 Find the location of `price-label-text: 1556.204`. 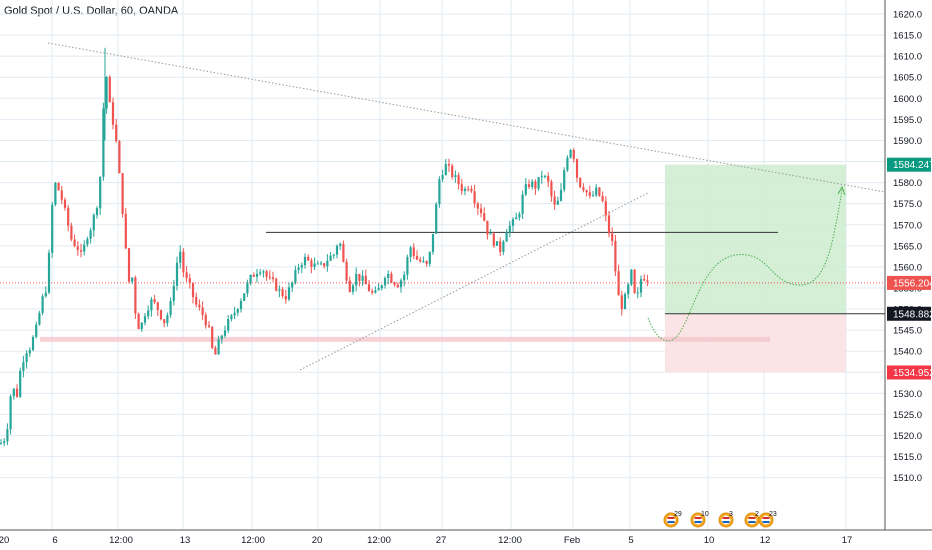

price-label-text: 1556.204 is located at coordinates (912, 283).